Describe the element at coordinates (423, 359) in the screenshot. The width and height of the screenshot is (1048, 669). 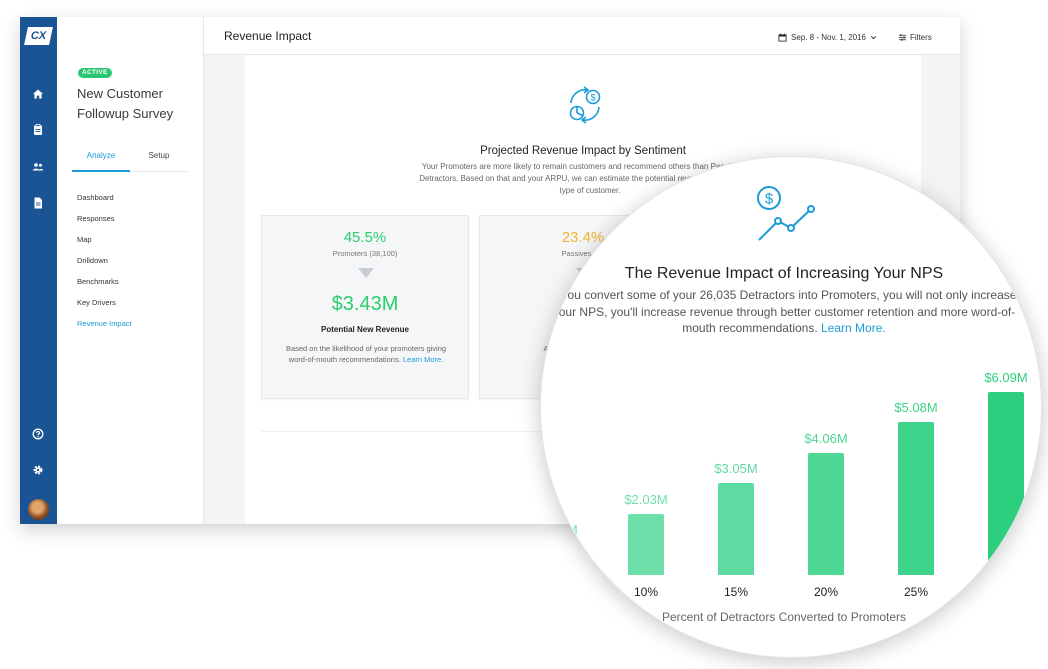
I see `promoters-learn-more-link: Learn More.` at that location.